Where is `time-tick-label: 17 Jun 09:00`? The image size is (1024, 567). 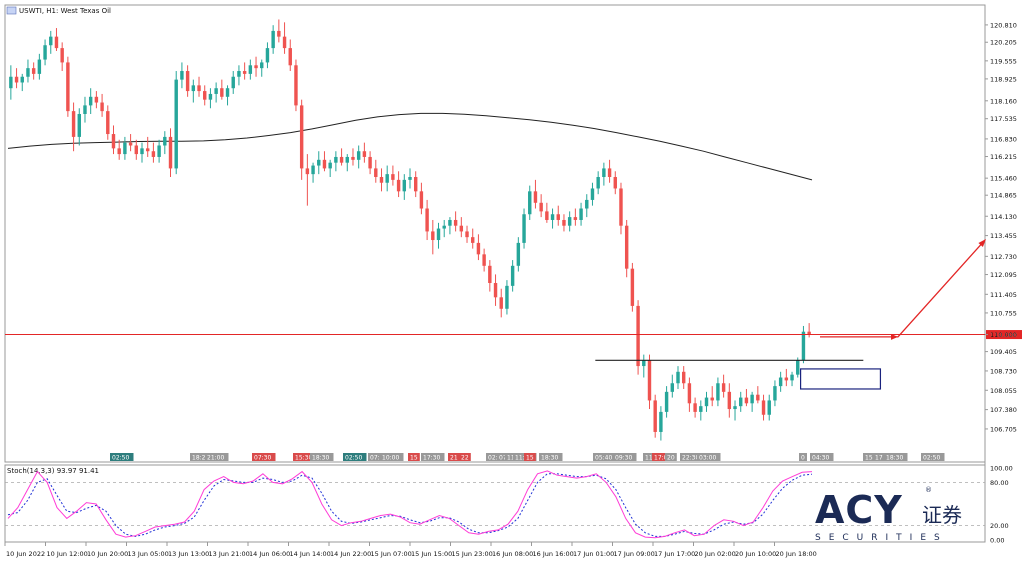 time-tick-label: 17 Jun 09:00 is located at coordinates (634, 554).